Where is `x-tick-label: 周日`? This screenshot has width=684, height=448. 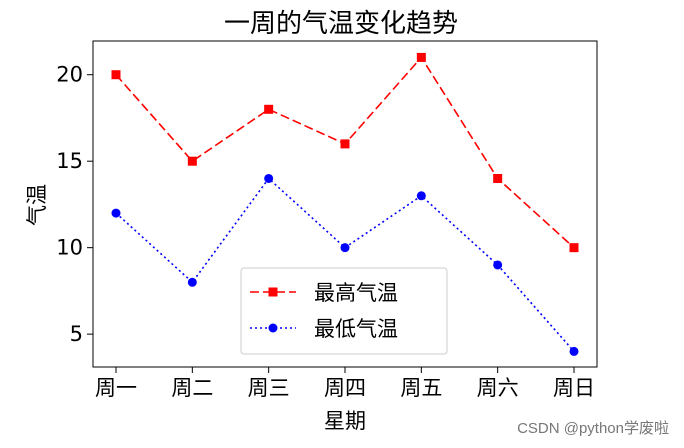
x-tick-label: 周日 is located at coordinates (574, 388).